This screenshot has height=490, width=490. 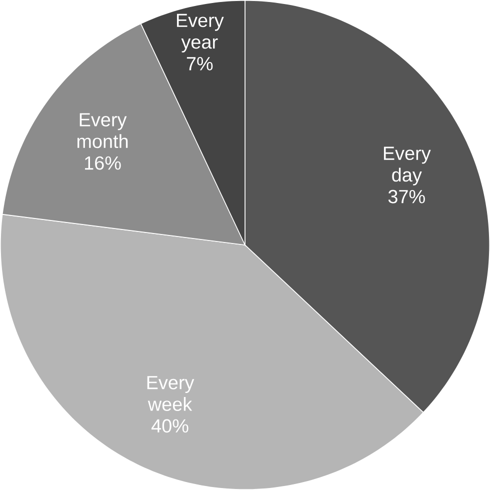 What do you see at coordinates (102, 130) in the screenshot?
I see `slice-label: Every month` at bounding box center [102, 130].